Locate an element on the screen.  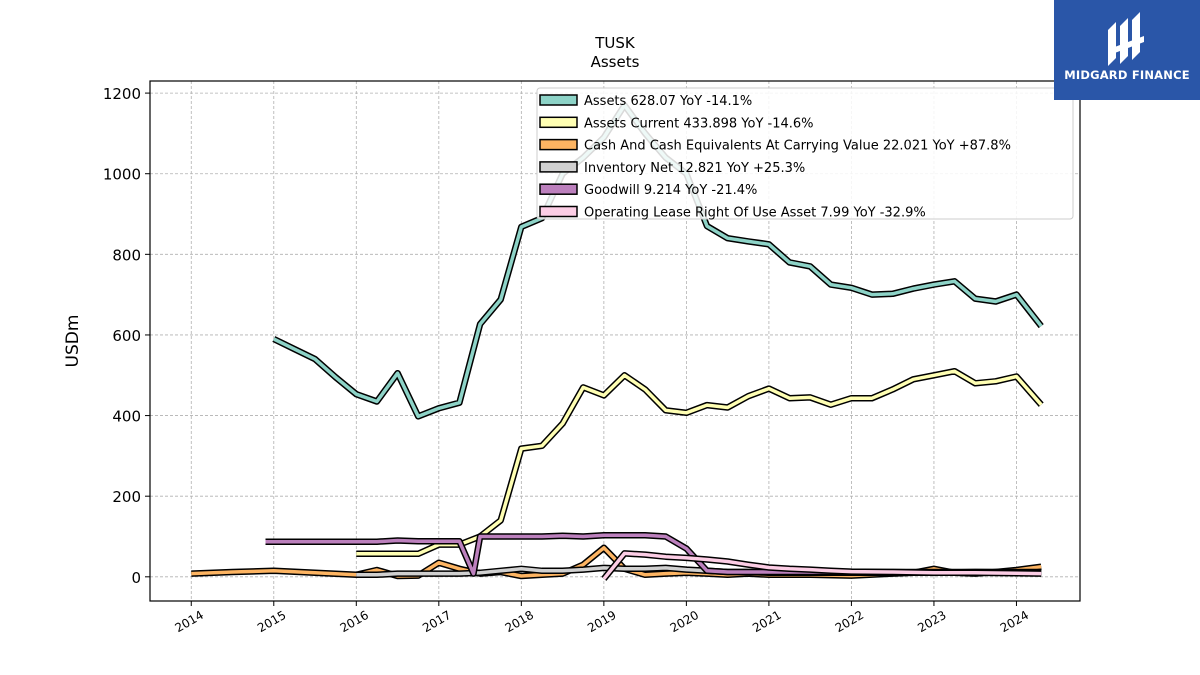
logo-text: MIDGARD FINANCE is located at coordinates (1127, 75).